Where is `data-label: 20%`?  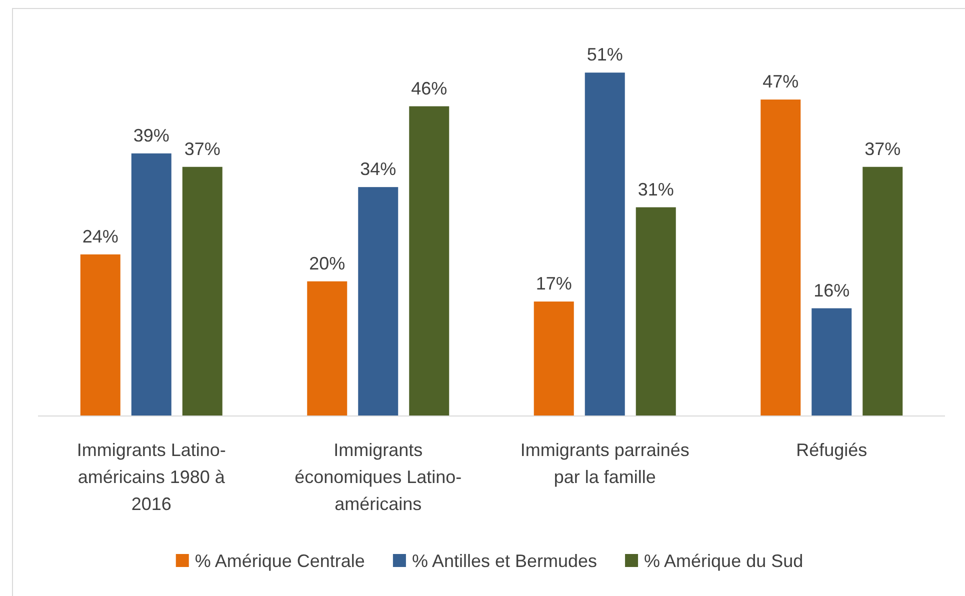 data-label: 20% is located at coordinates (327, 263).